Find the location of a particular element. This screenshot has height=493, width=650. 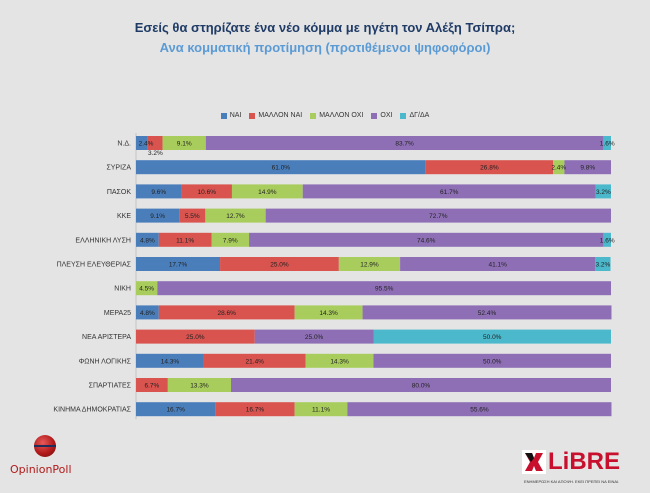

data-label: 21.4% is located at coordinates (255, 361).